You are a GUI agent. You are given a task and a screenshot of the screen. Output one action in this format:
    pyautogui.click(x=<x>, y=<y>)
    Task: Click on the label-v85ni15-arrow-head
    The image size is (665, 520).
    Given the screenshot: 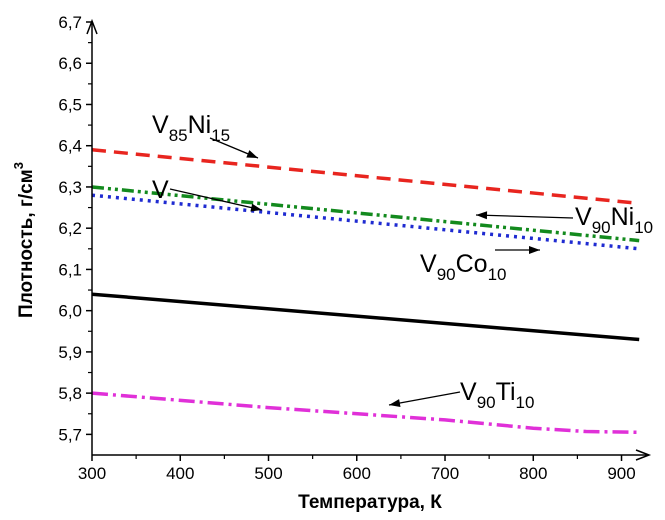 What is the action you would take?
    pyautogui.click(x=252, y=154)
    